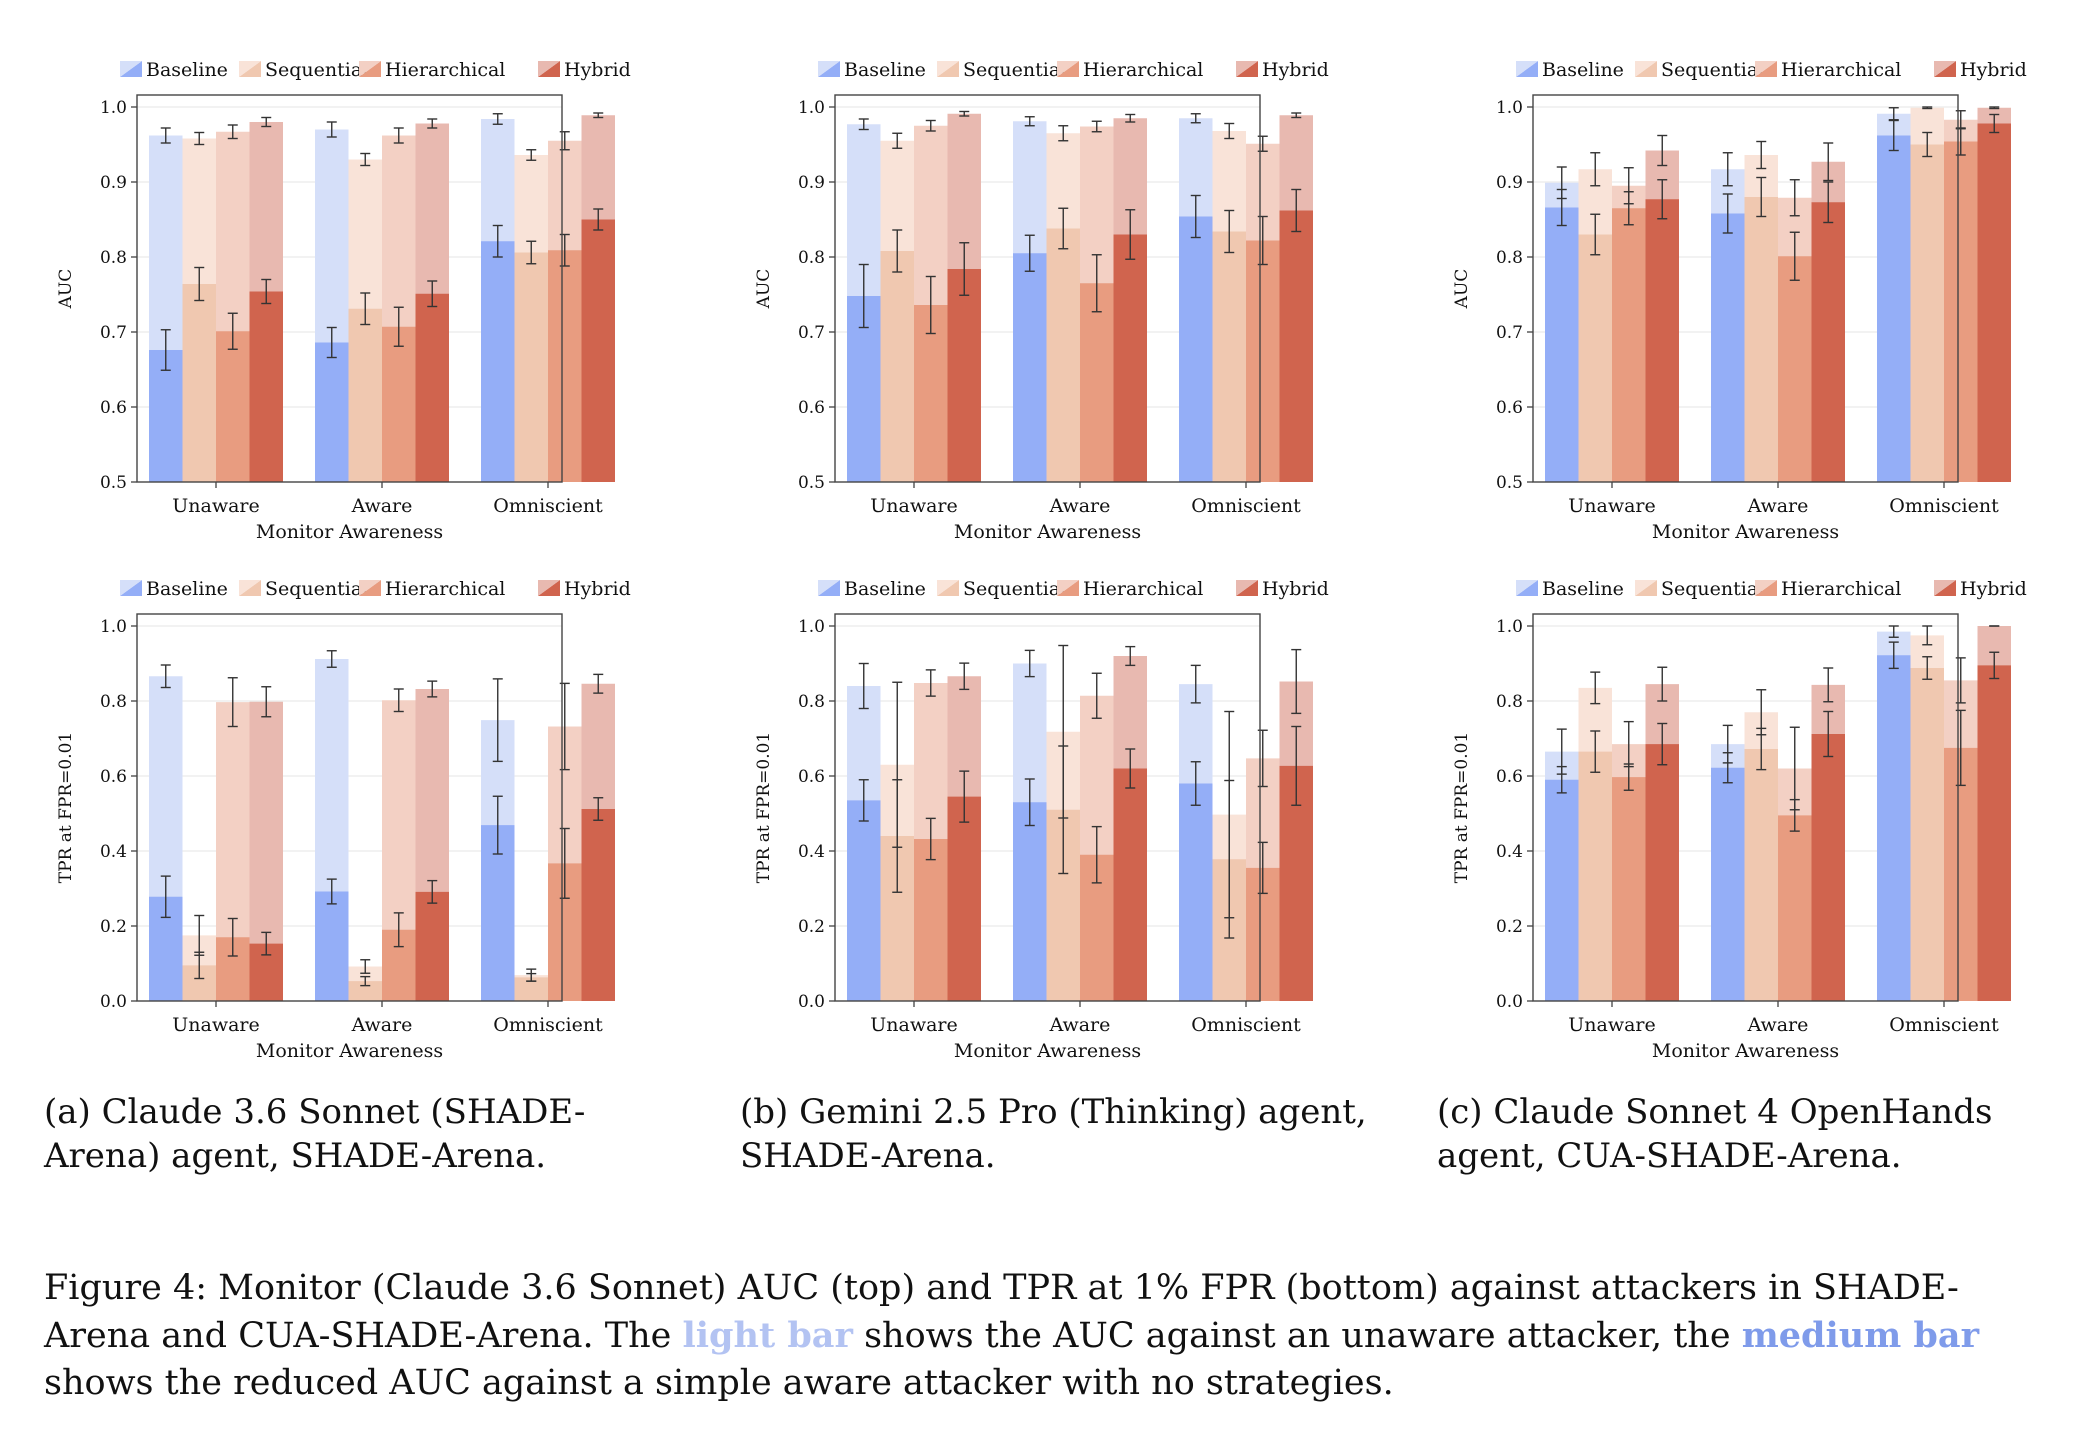 The width and height of the screenshot is (2074, 1432). What do you see at coordinates (1860, 1335) in the screenshot?
I see `caption-medium-bar-label: medium bar` at bounding box center [1860, 1335].